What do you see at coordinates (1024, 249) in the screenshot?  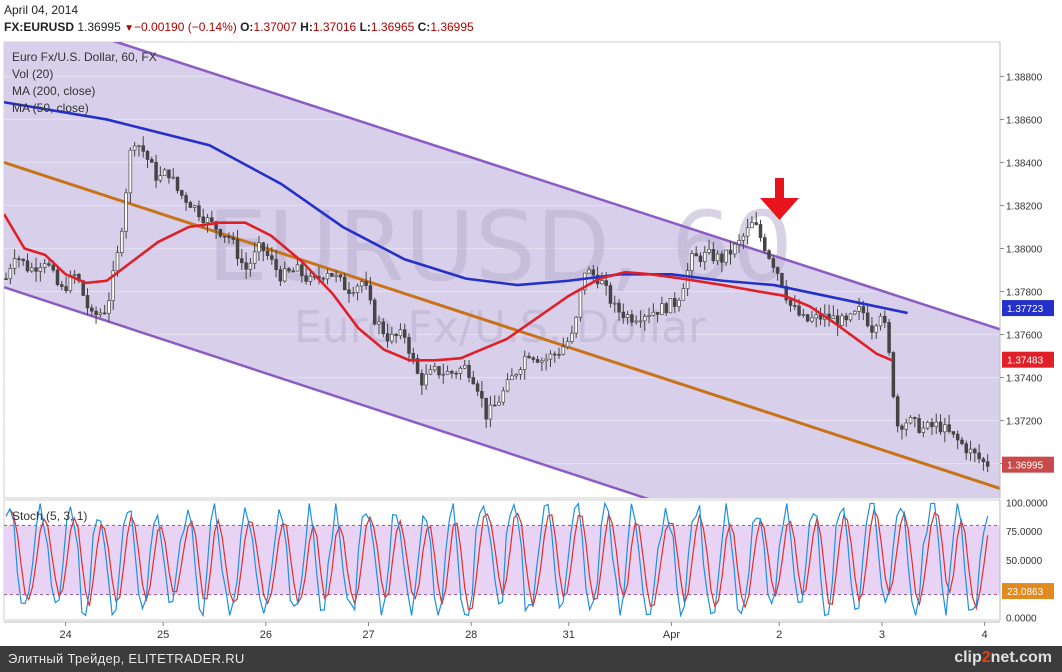 I see `price-tick-label: 1.38000` at bounding box center [1024, 249].